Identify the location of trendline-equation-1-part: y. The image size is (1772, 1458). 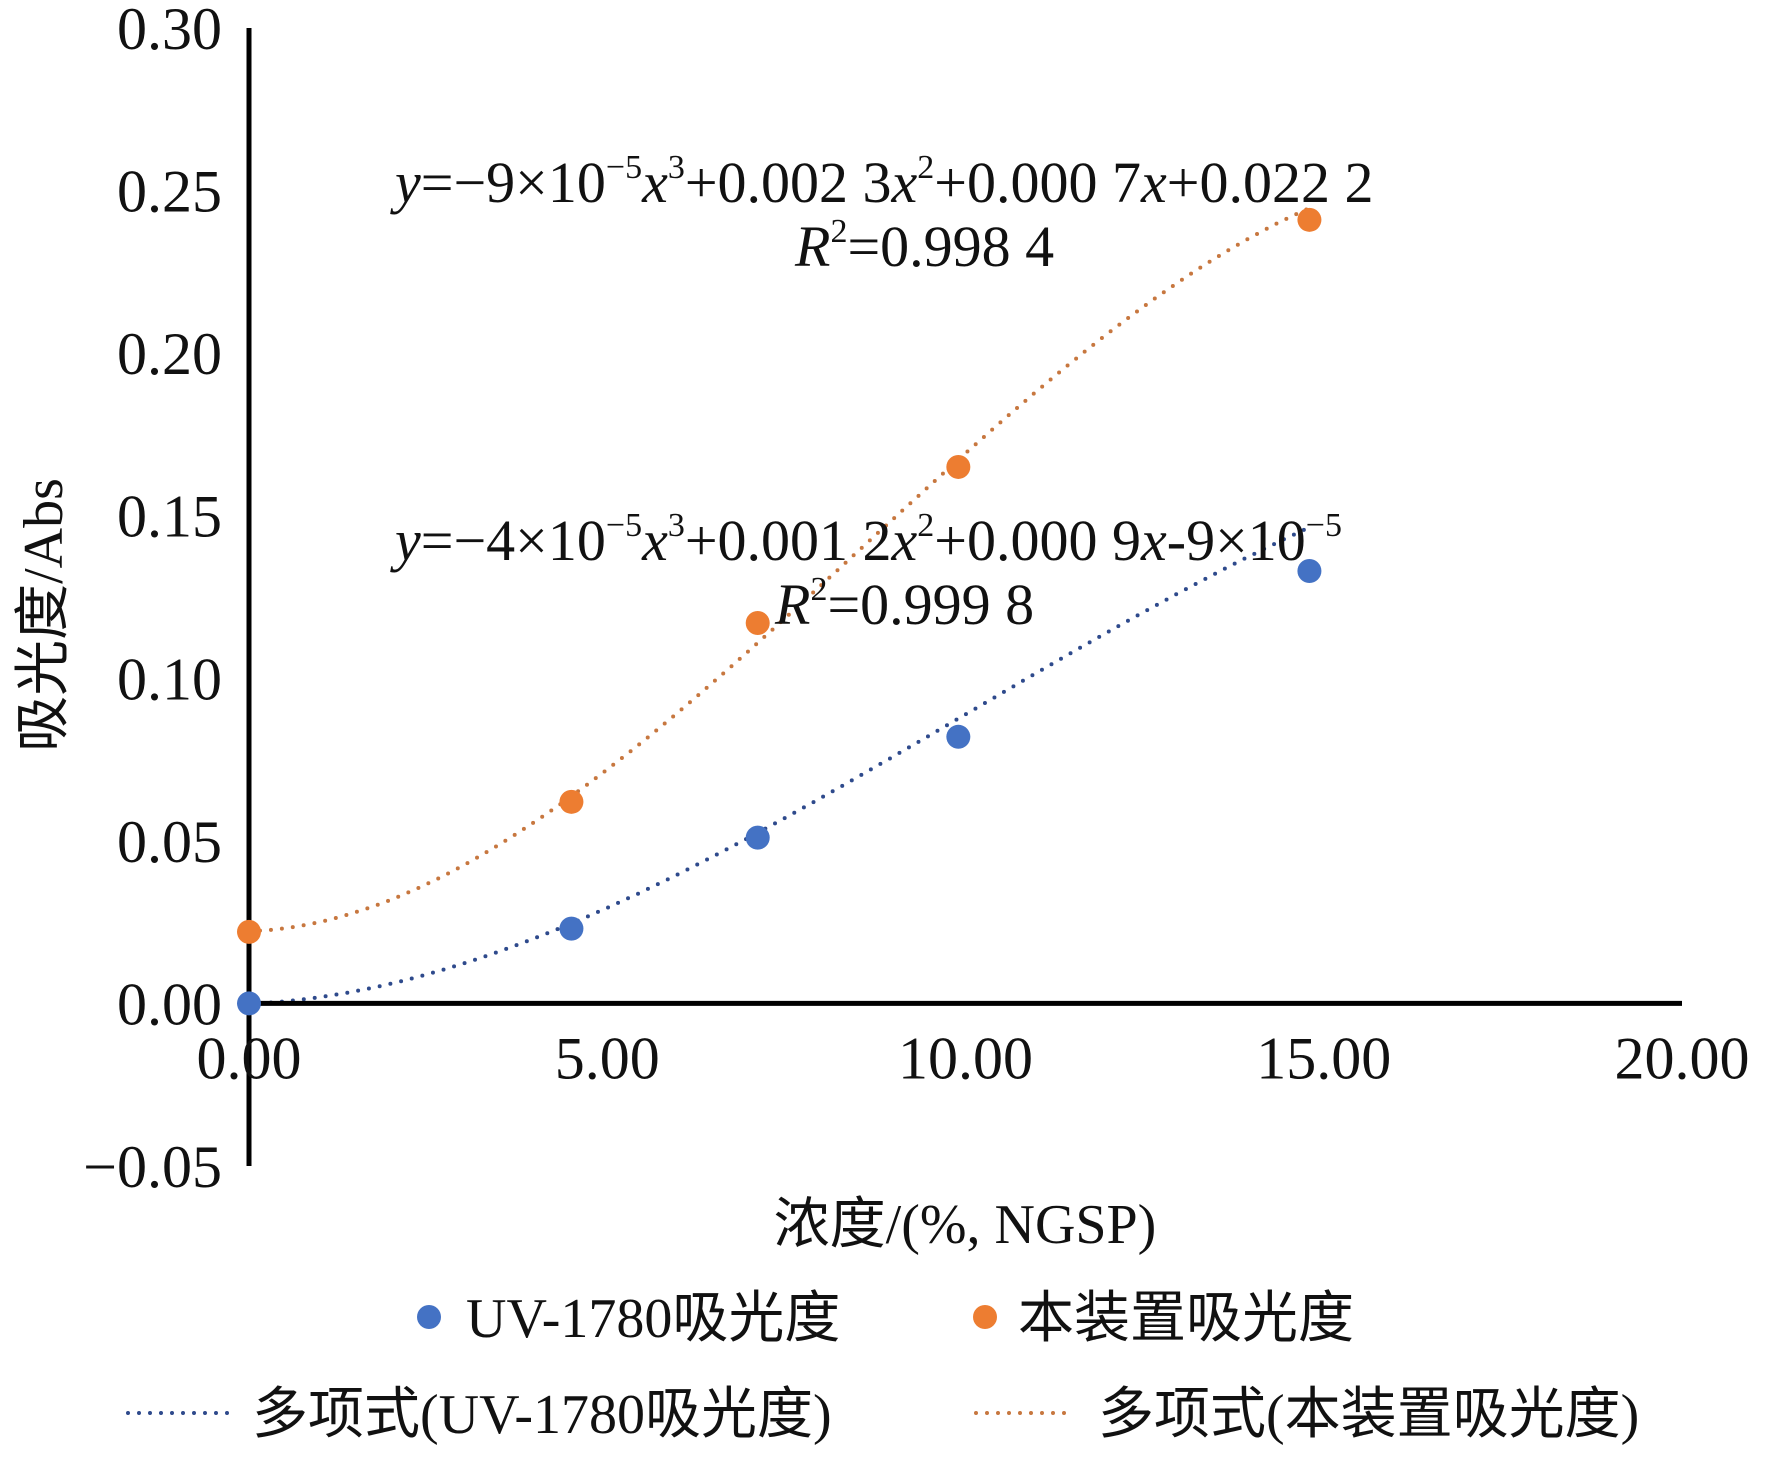
(405, 182).